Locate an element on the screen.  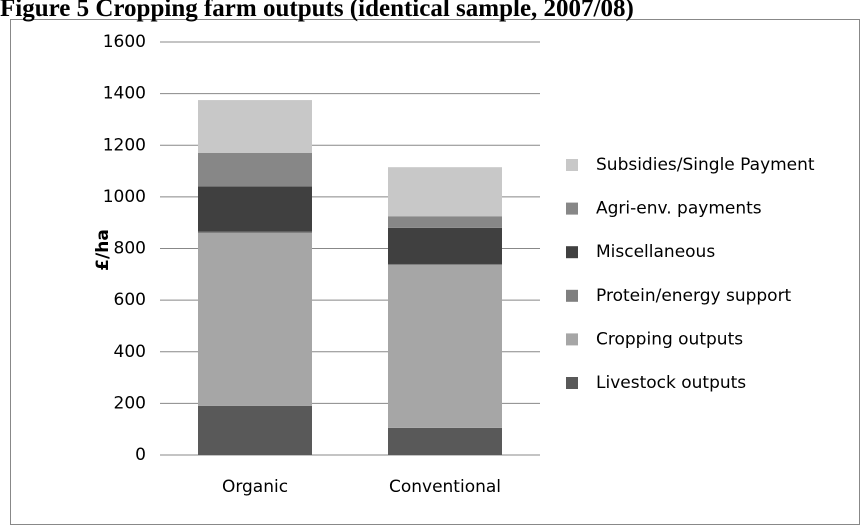
legend-label: Agri-env. payments is located at coordinates (679, 209).